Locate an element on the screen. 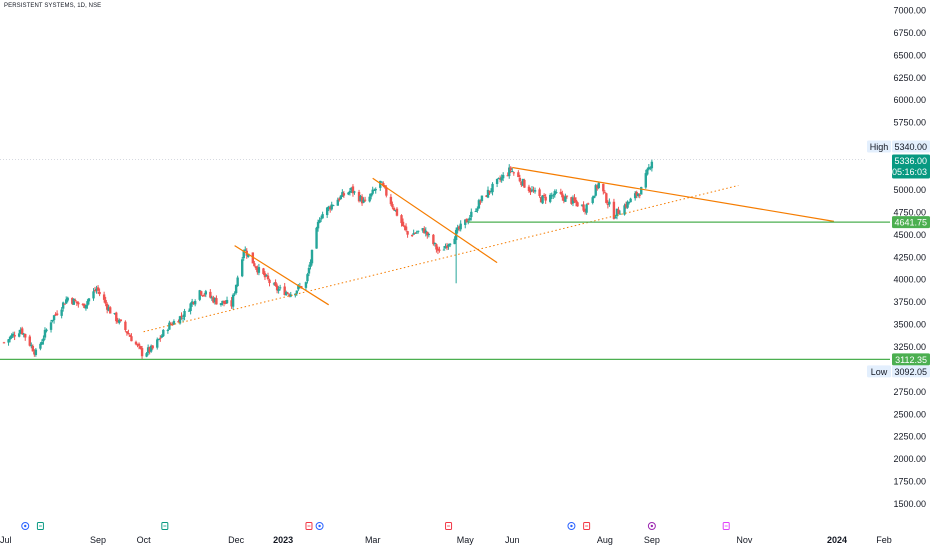 The image size is (932, 550). high-badge-bg is located at coordinates (879, 146).